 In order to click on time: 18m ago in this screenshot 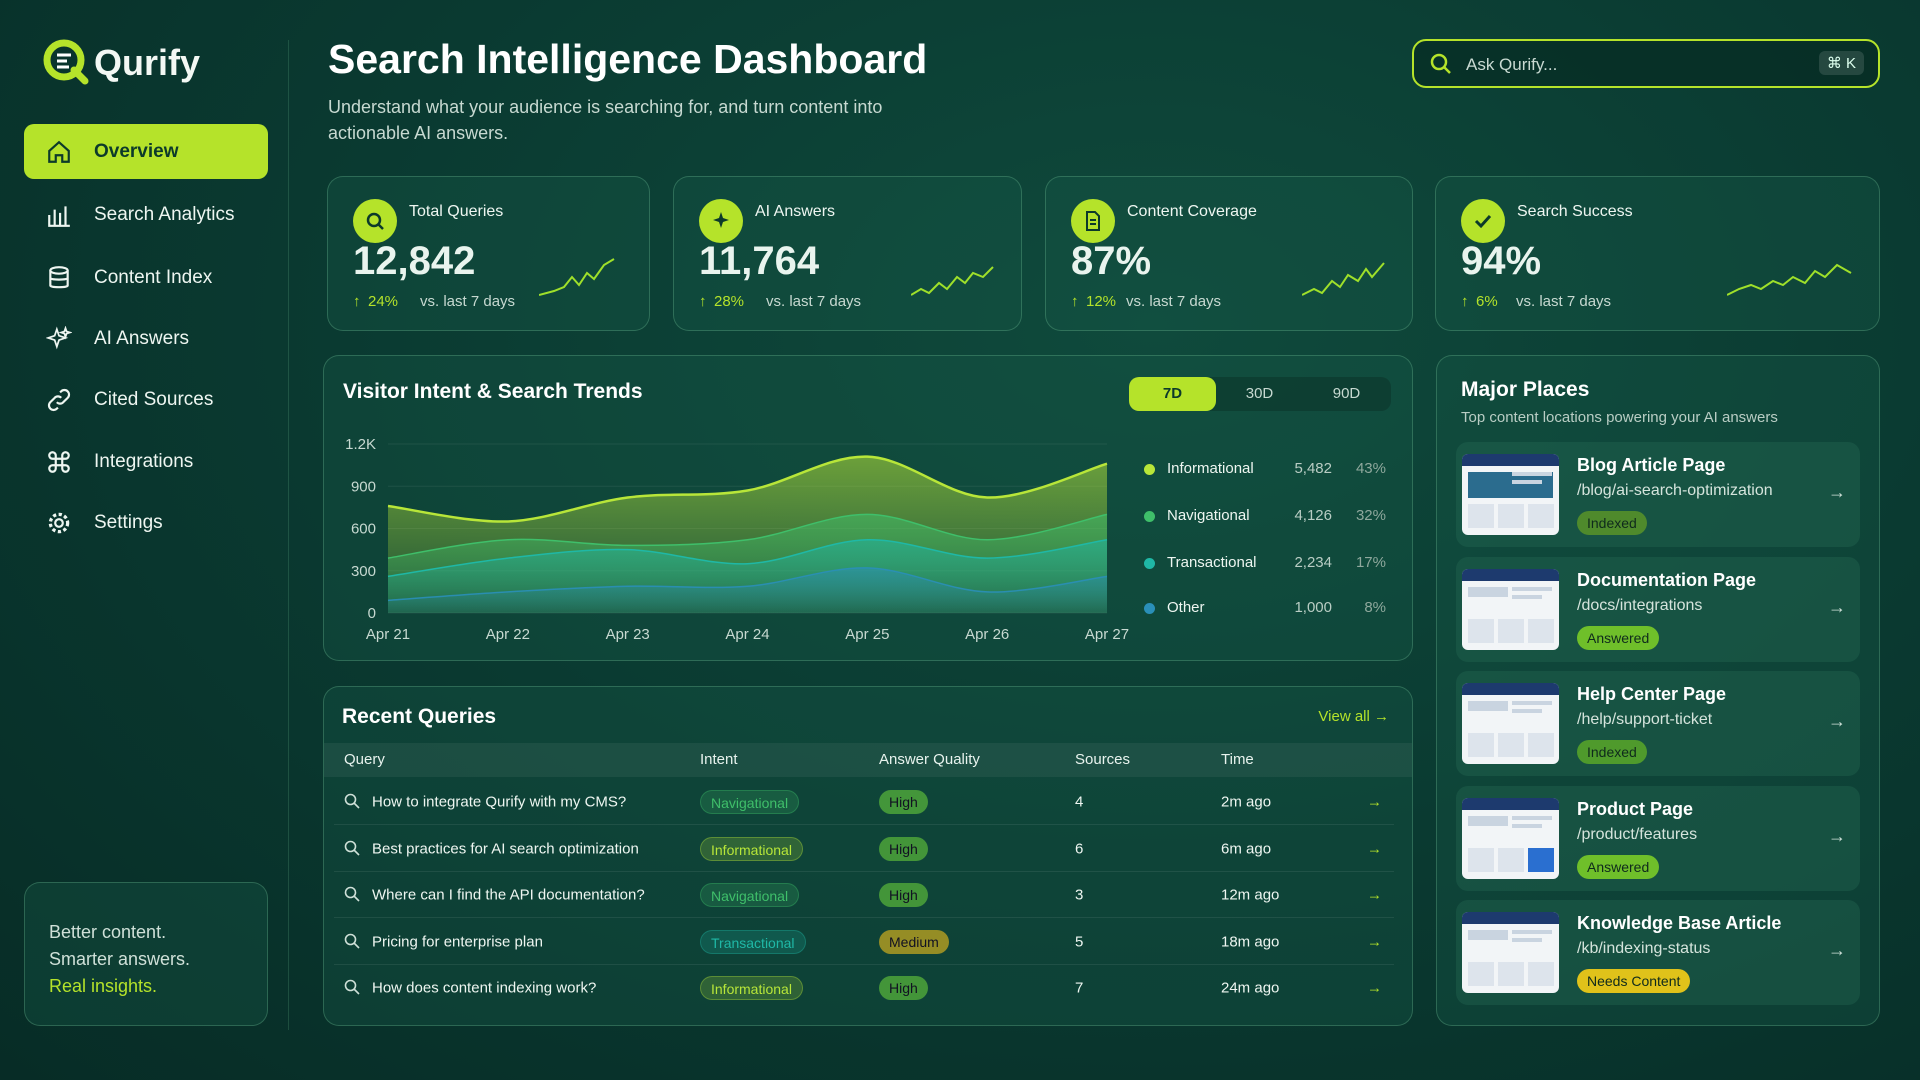, I will do `click(1250, 941)`.